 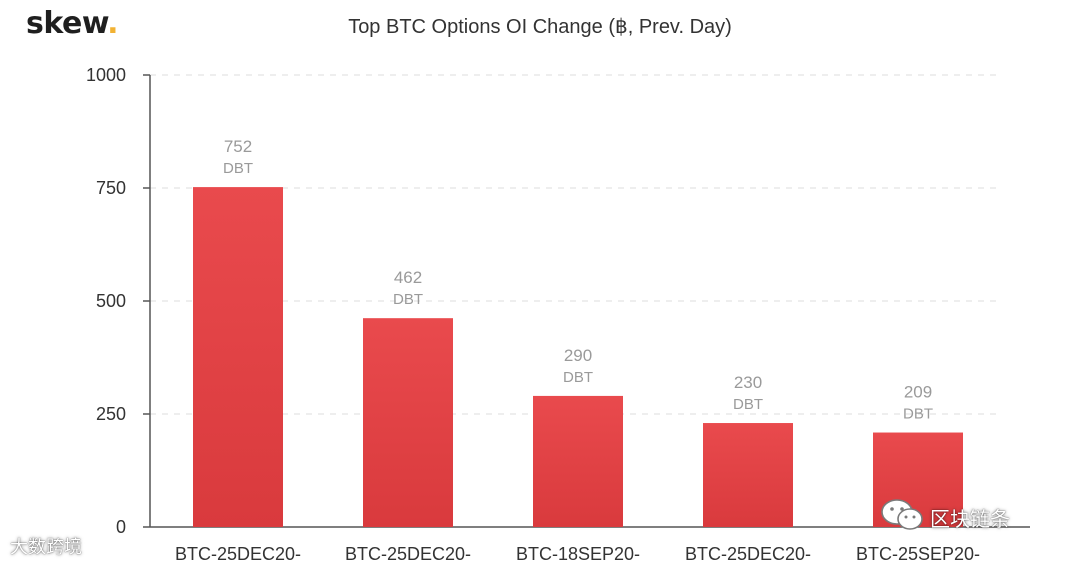 I want to click on y-tick-label: 500, so click(x=111, y=301).